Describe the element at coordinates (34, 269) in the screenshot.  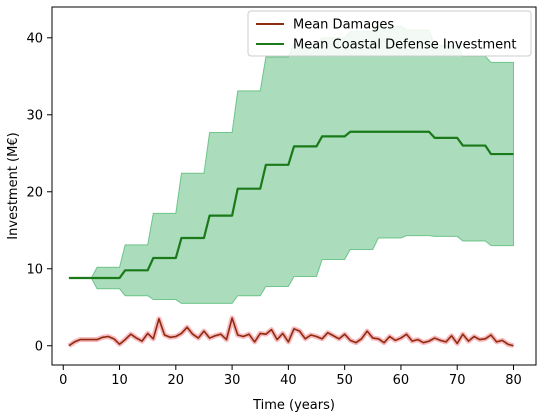
I see `y-tick-label: 10` at that location.